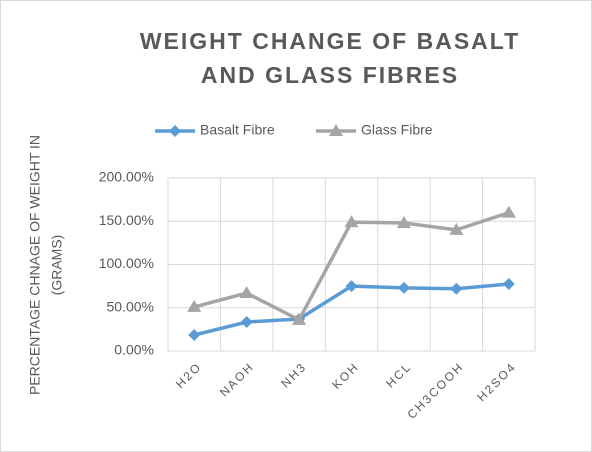 The image size is (592, 452). Describe the element at coordinates (330, 75) in the screenshot. I see `chart-title: AND GLASS FIBRES` at that location.